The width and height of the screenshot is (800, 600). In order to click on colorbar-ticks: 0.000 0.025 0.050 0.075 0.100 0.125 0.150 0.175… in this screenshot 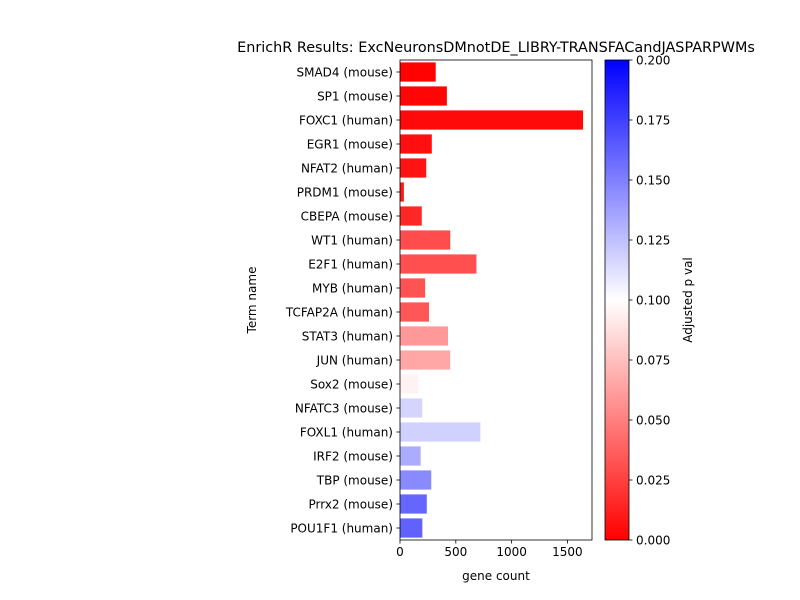, I will do `click(649, 301)`.